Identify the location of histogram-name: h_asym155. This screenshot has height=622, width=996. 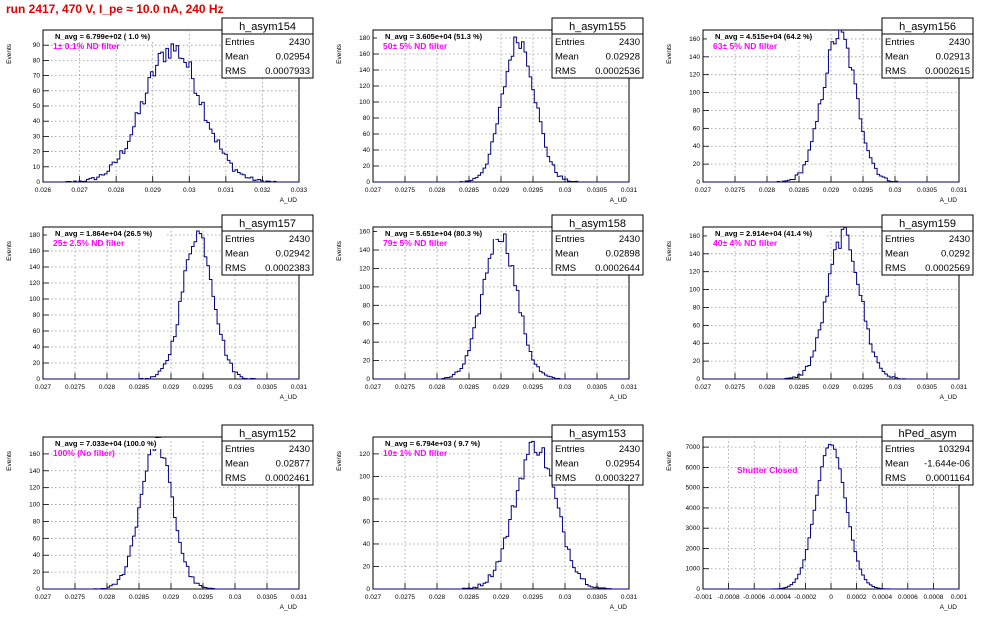
(597, 27).